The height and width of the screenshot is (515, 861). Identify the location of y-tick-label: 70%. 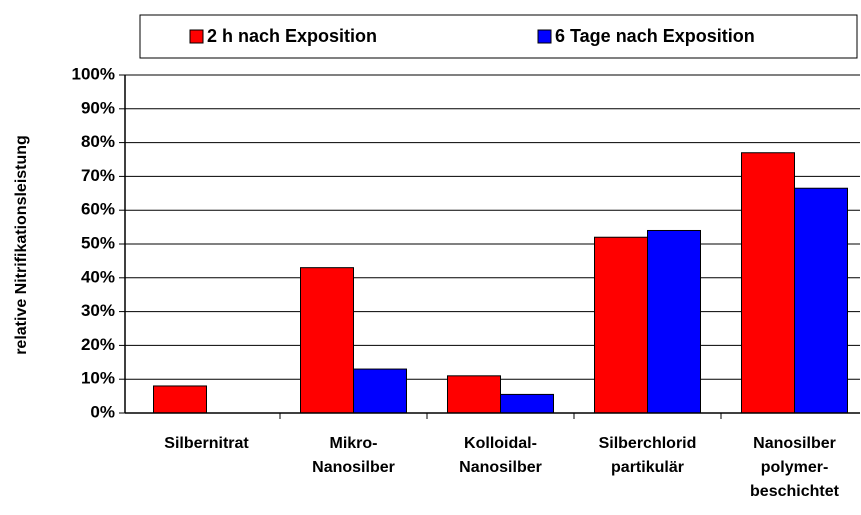
(98, 175).